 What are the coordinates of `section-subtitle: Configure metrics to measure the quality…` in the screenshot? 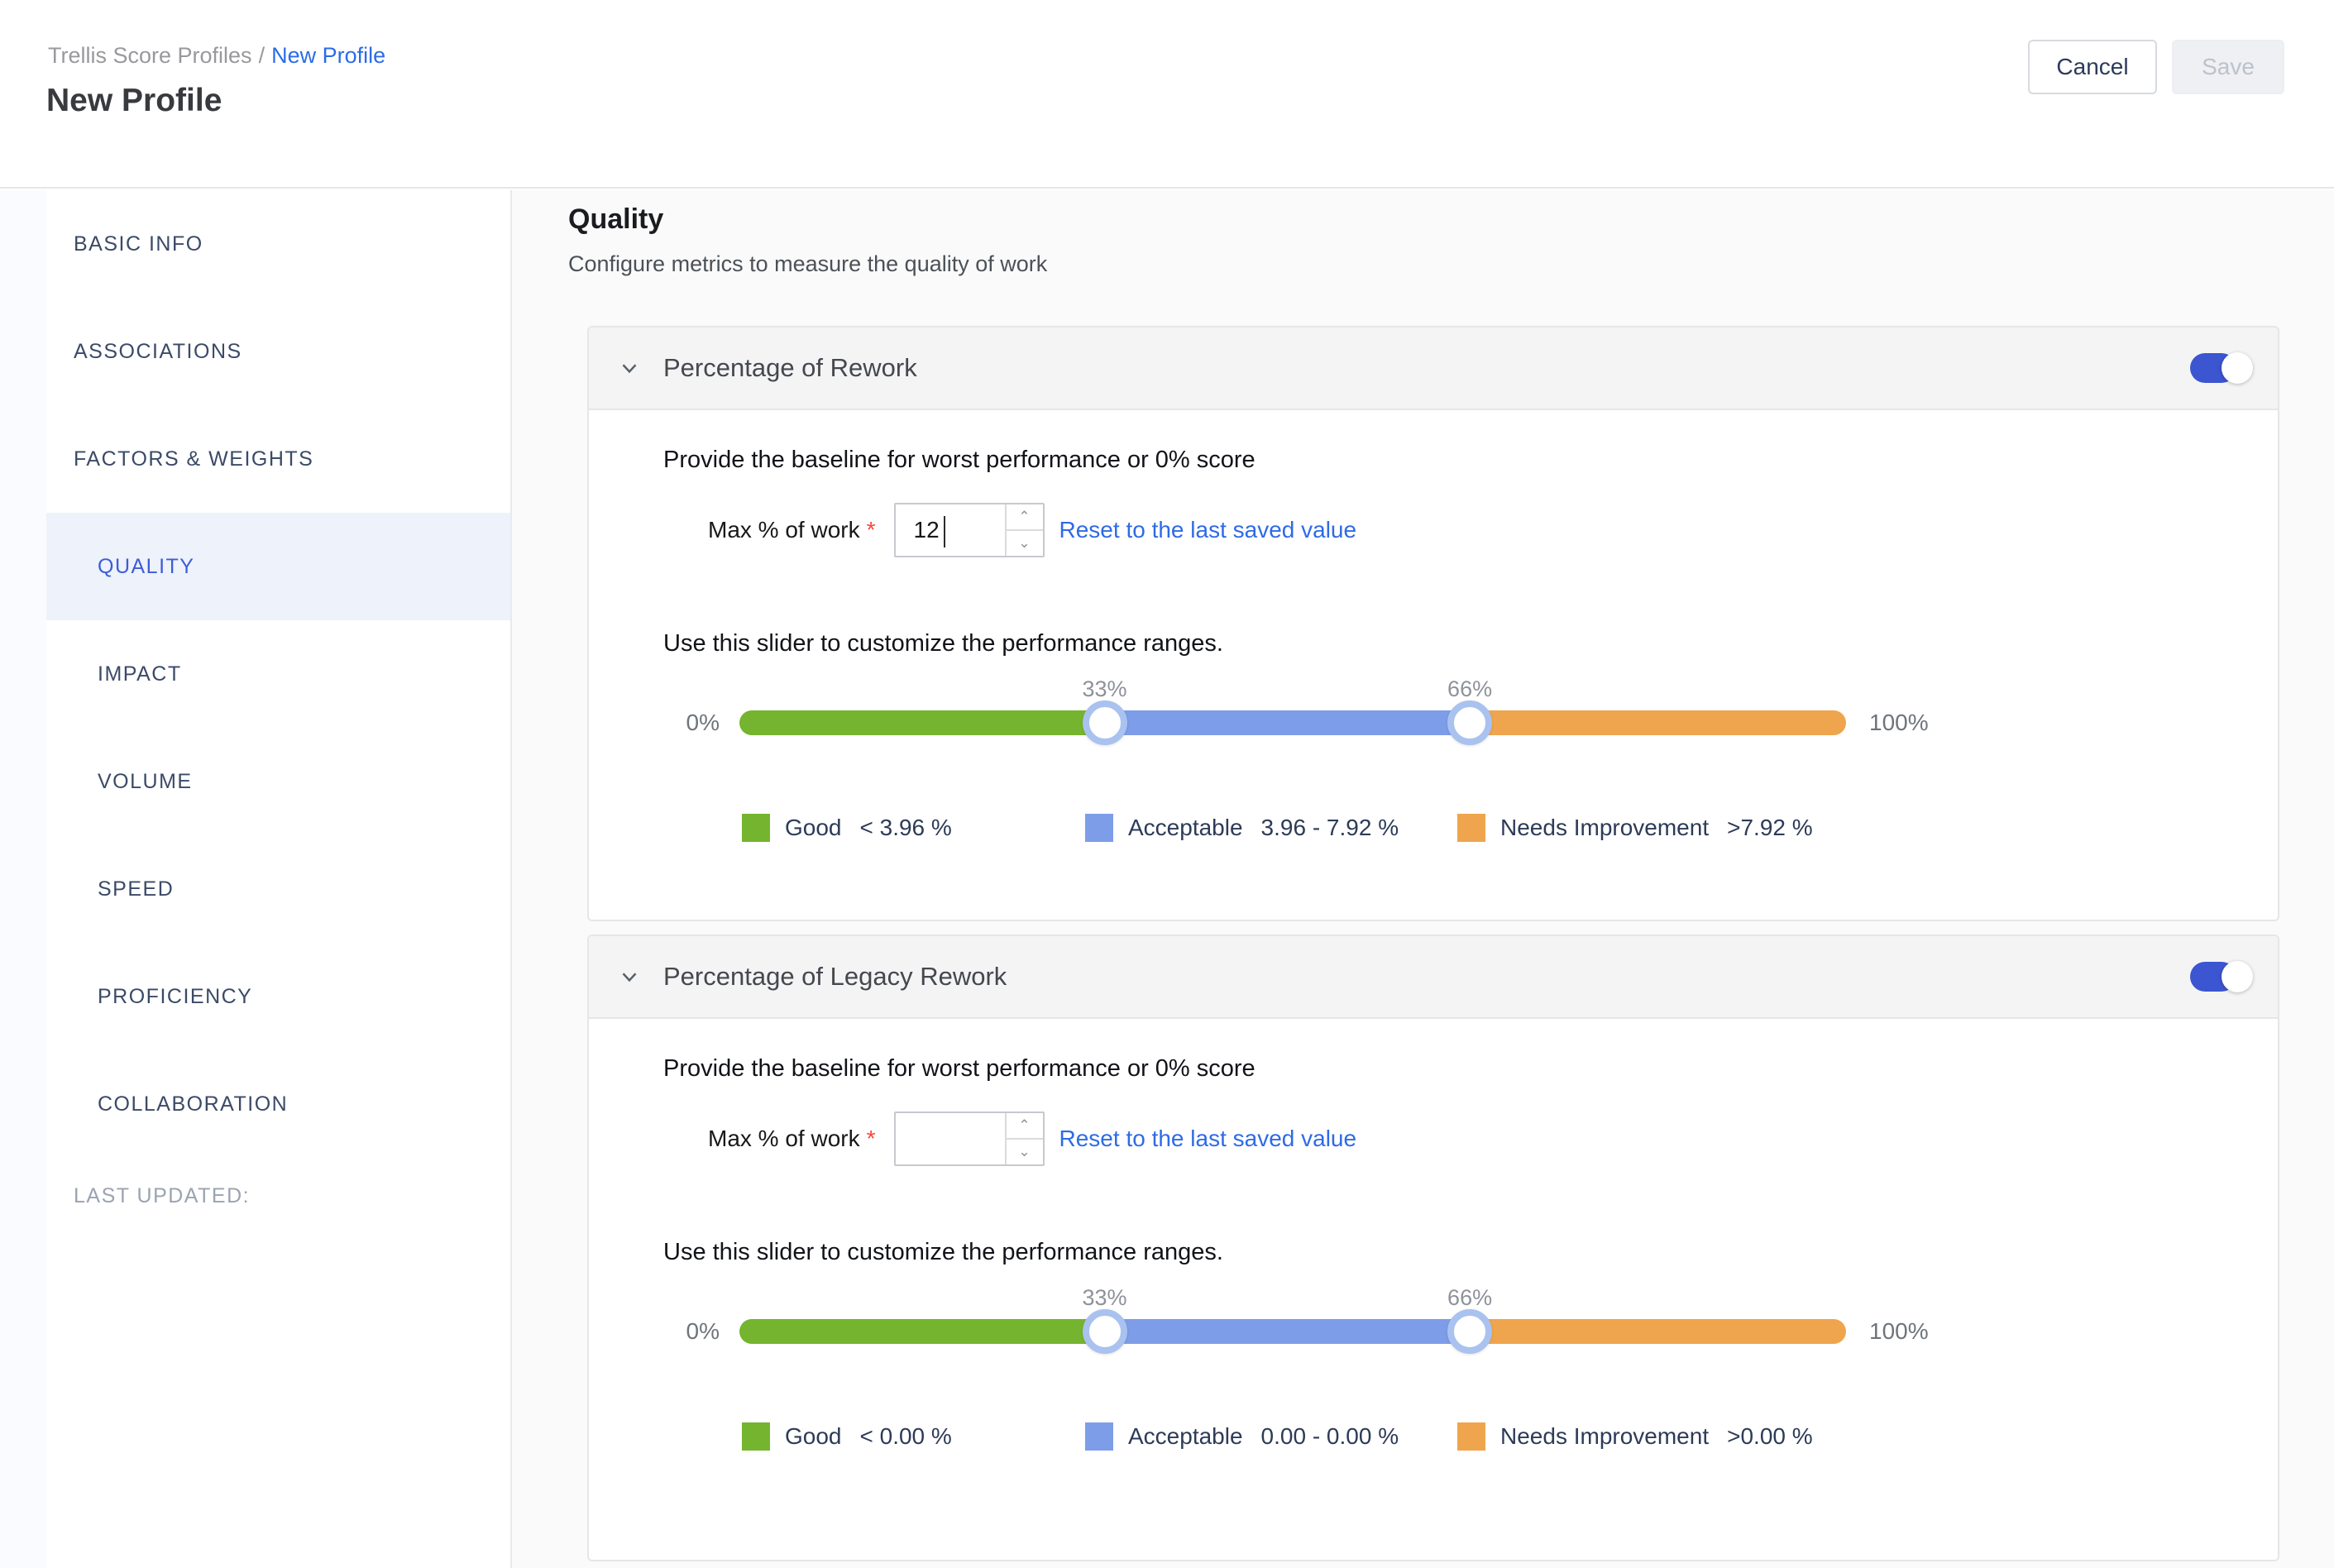 It's located at (808, 263).